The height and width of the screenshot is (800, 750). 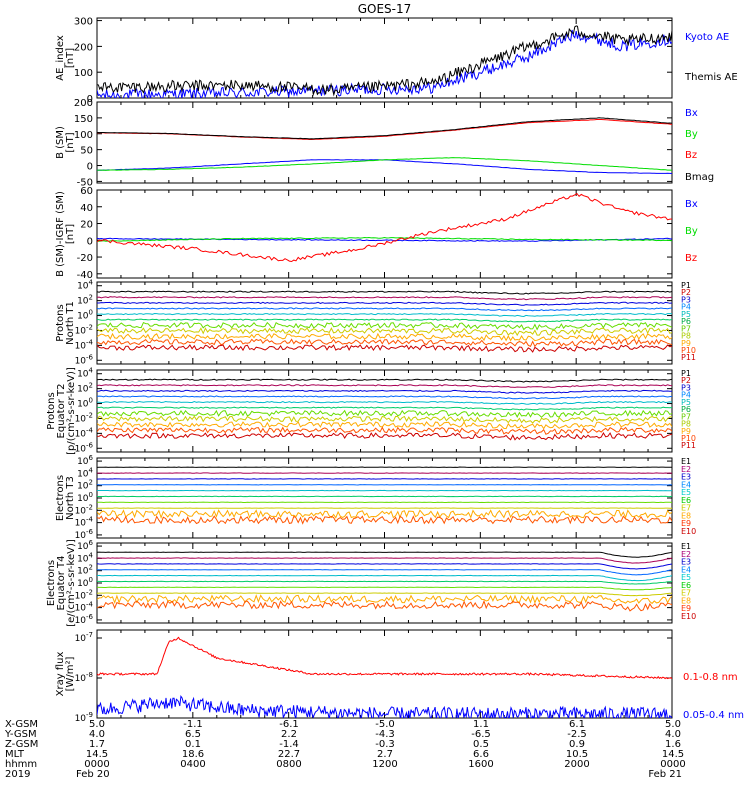 What do you see at coordinates (686, 343) in the screenshot?
I see `legend-p9: P9` at bounding box center [686, 343].